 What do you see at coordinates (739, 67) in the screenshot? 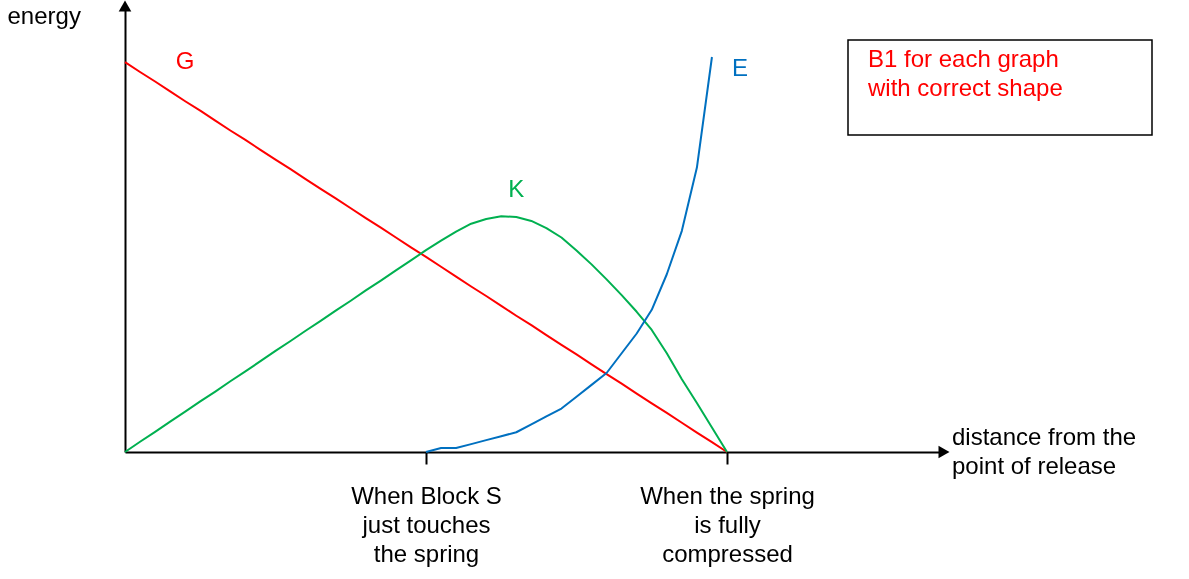
I see `series-label: E` at bounding box center [739, 67].